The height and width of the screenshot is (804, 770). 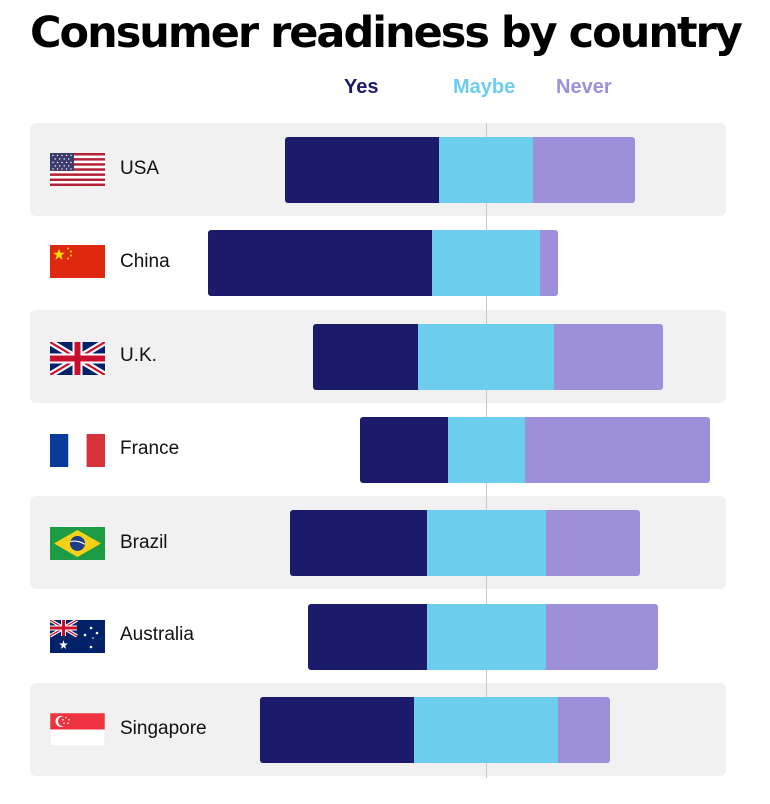 I want to click on country-label-australia: Australia, so click(x=157, y=634).